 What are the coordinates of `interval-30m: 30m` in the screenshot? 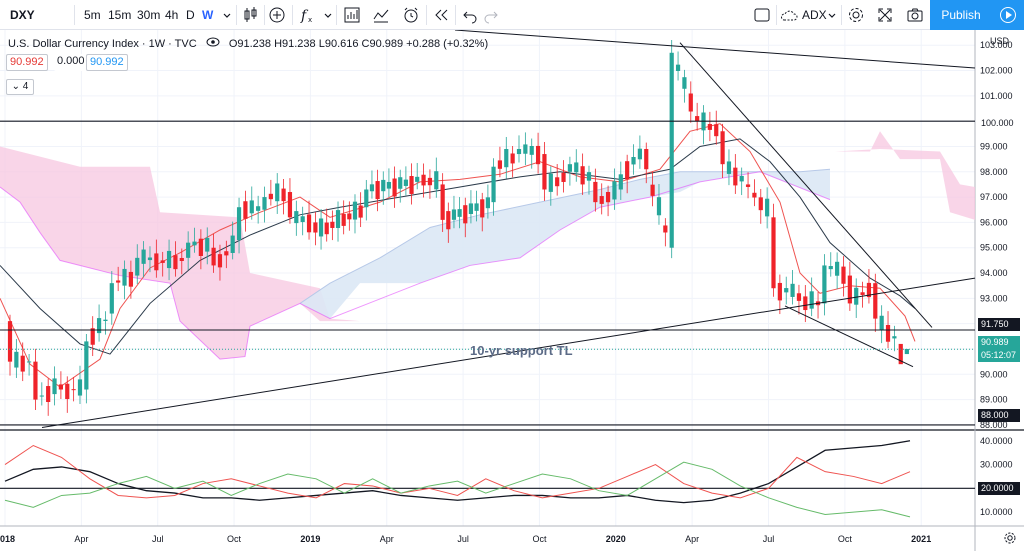 It's located at (149, 15).